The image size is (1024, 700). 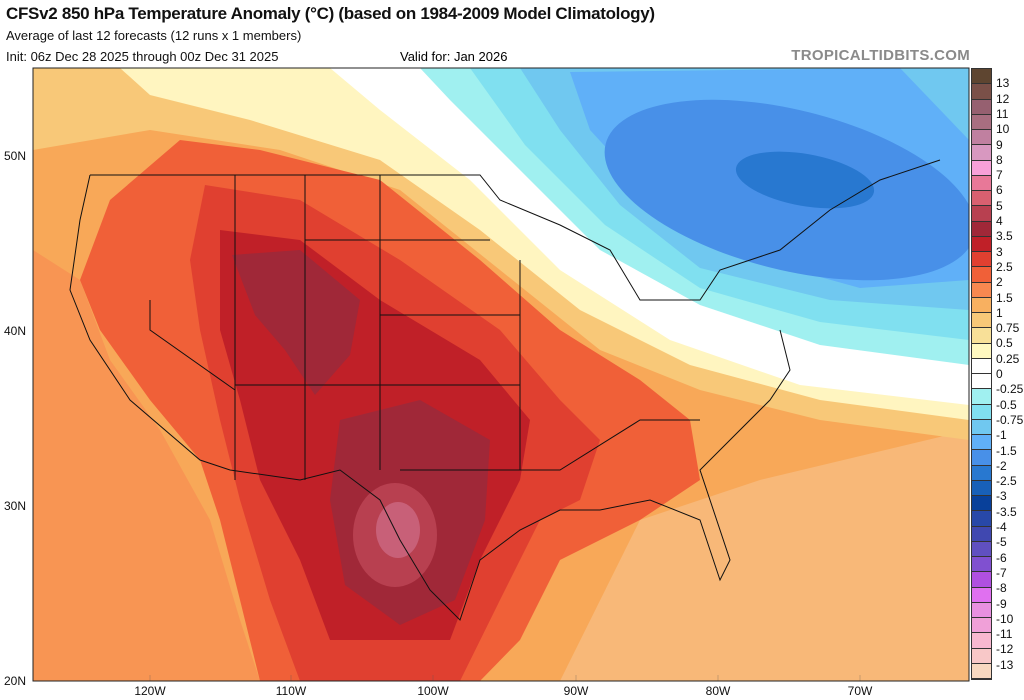 What do you see at coordinates (1002, 113) in the screenshot?
I see `colorbar-label: 11` at bounding box center [1002, 113].